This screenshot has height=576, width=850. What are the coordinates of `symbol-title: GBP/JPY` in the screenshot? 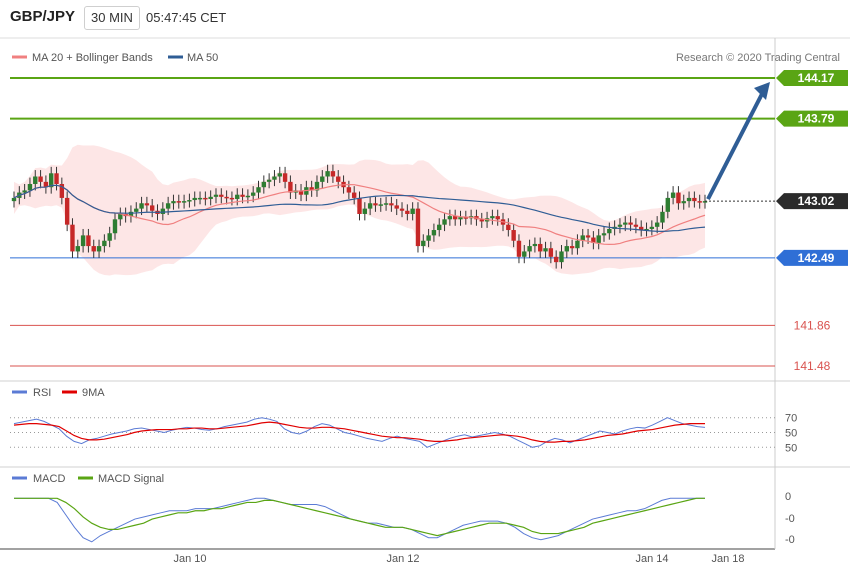 It's located at (43, 16).